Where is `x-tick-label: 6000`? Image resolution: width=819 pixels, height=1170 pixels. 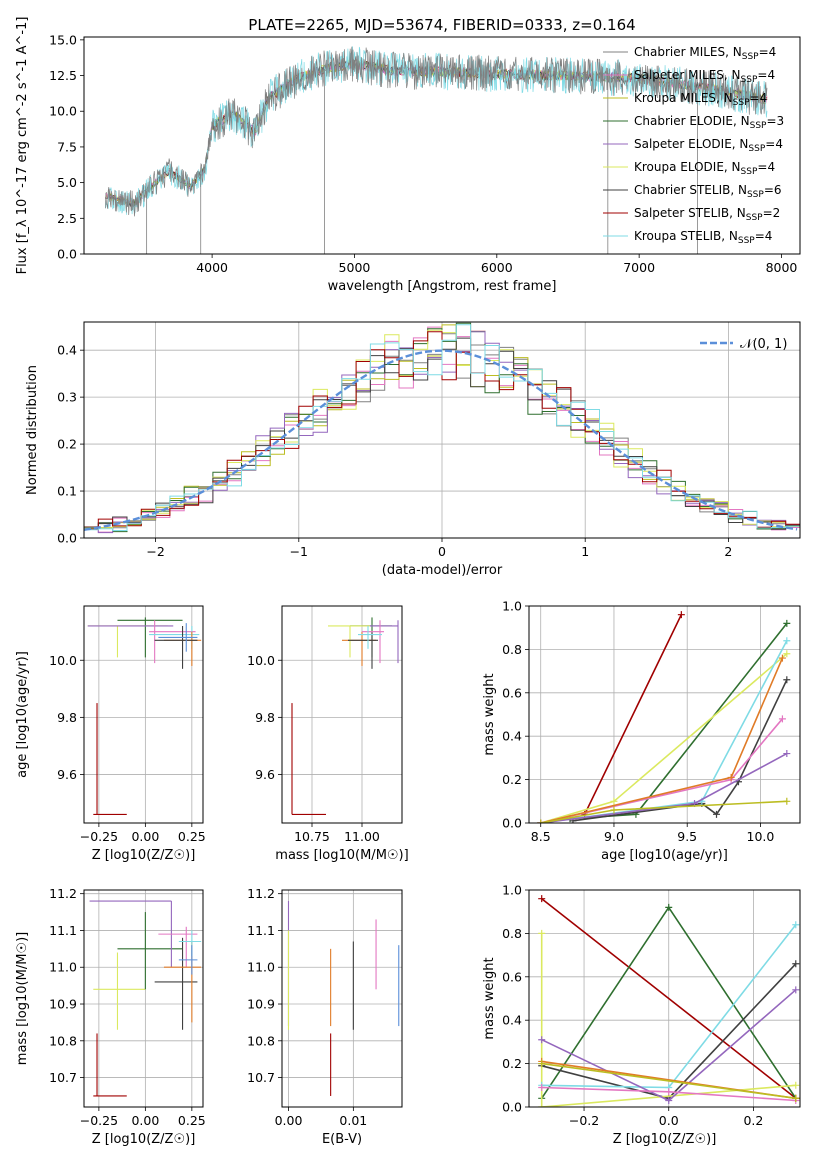
x-tick-label: 6000 is located at coordinates (497, 267).